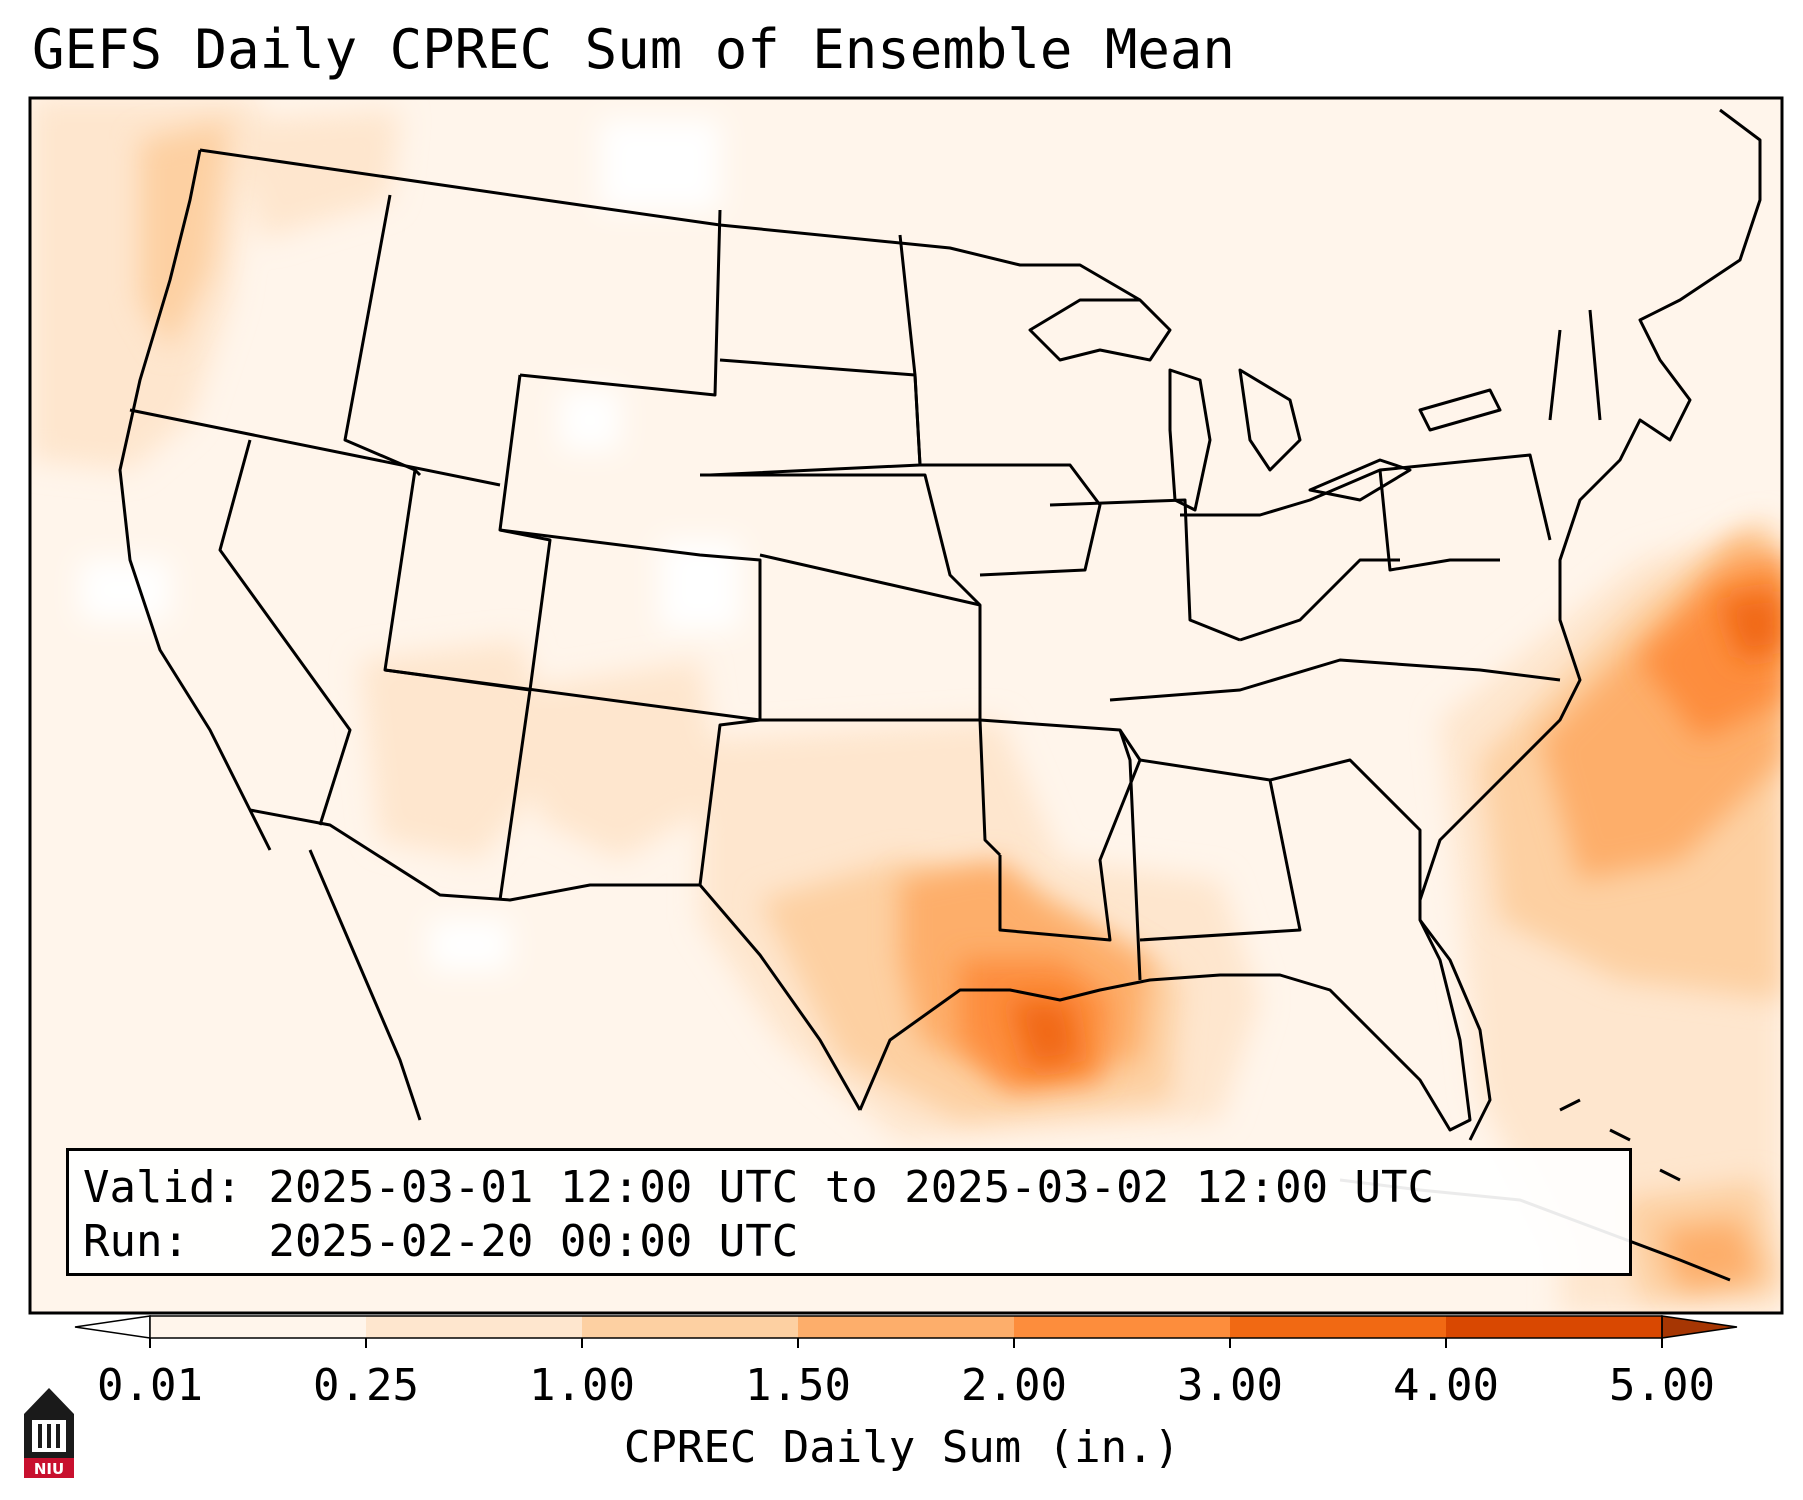  What do you see at coordinates (1751, 625) in the screenshot?
I see `precip-atlantic-max` at bounding box center [1751, 625].